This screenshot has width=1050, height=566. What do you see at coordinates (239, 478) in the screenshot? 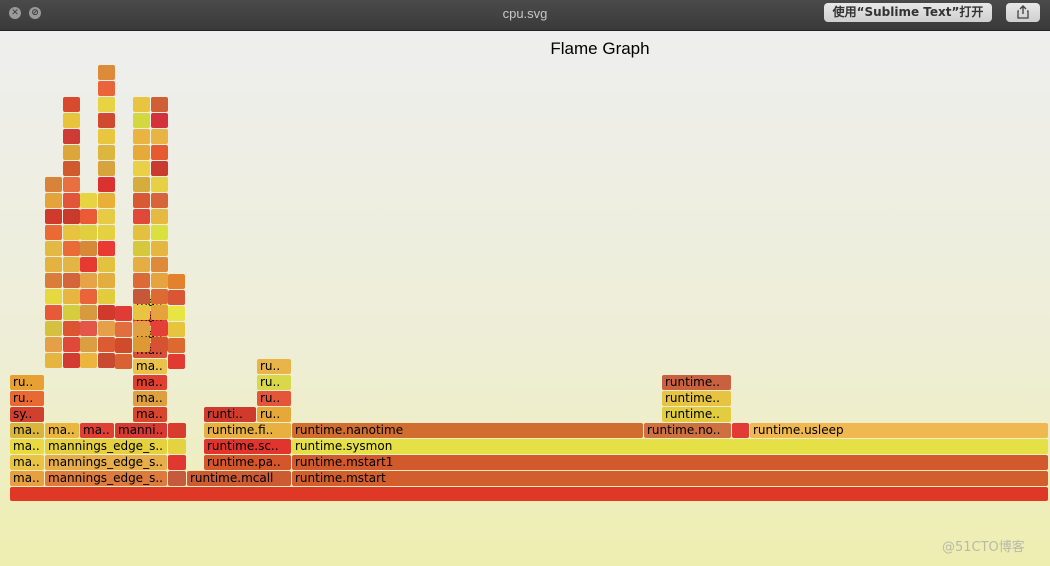
I see `flame-frame: runtime.mcall` at bounding box center [239, 478].